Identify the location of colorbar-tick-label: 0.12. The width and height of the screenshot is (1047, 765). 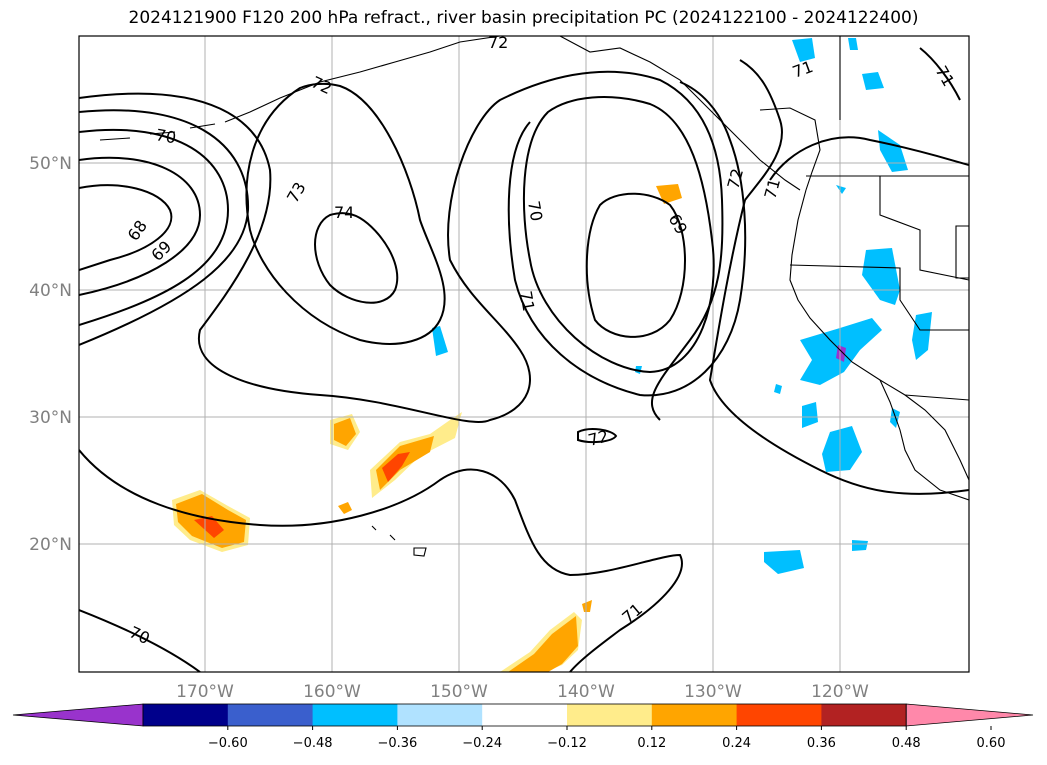
(651, 743).